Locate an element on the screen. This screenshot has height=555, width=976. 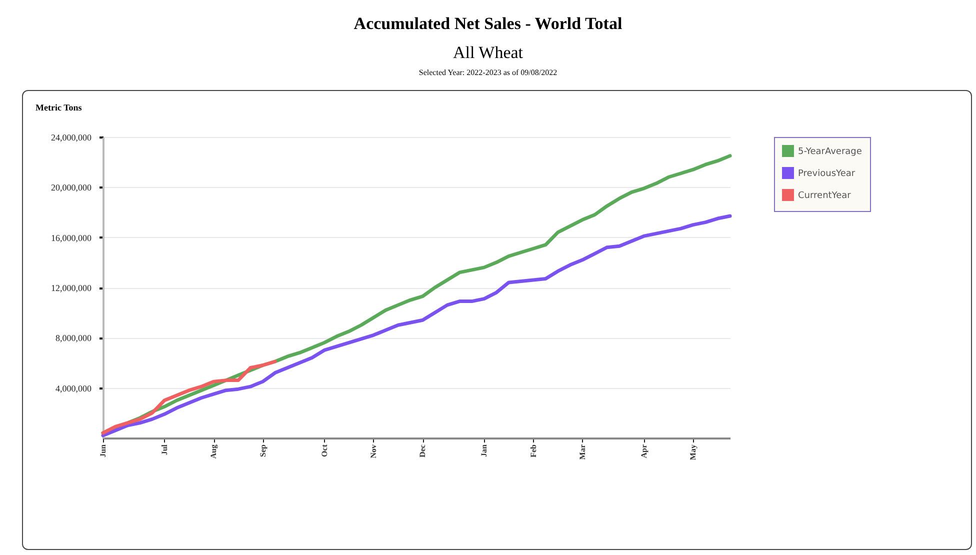
y-tick-label: 24,000,000 is located at coordinates (71, 137).